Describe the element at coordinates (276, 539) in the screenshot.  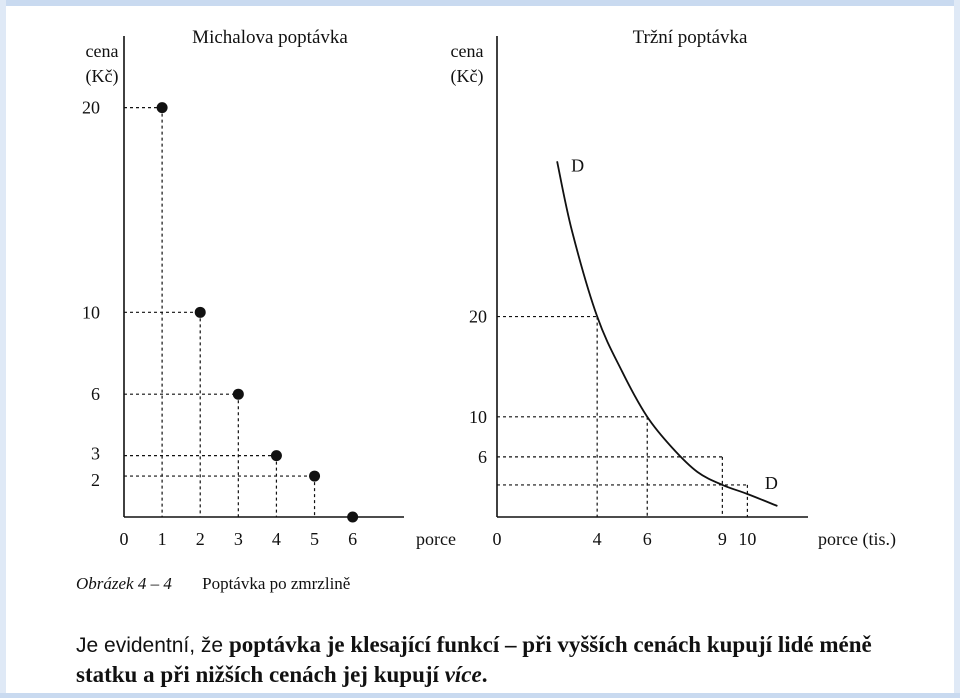
I see `chart1-x-tick-4: 4` at that location.